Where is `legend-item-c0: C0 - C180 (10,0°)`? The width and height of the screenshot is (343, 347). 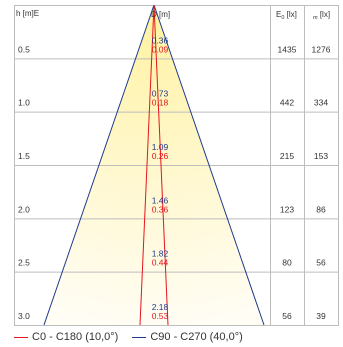 legend-item-c0: C0 - C180 (10,0°) is located at coordinates (66, 337).